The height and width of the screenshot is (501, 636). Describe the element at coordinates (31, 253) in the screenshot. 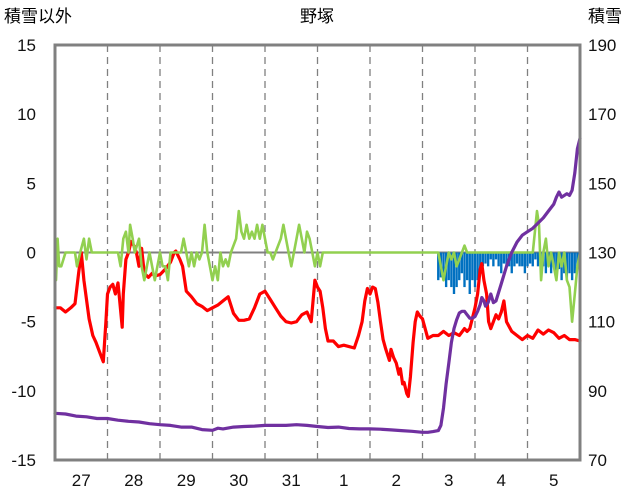

I see `left-tick-label-0: 0` at that location.